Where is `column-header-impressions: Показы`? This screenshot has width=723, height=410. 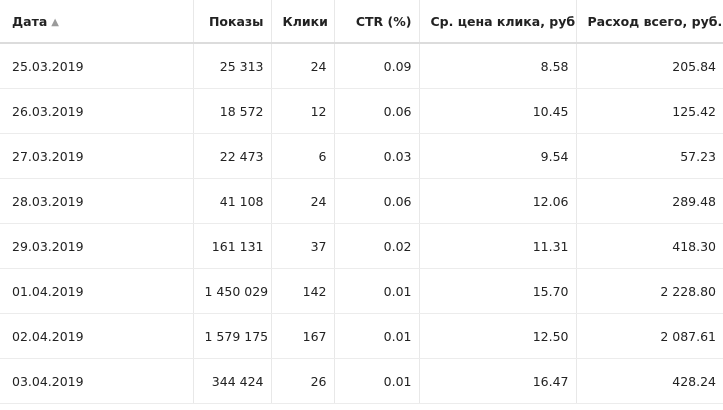 column-header-impressions: Показы is located at coordinates (232, 22).